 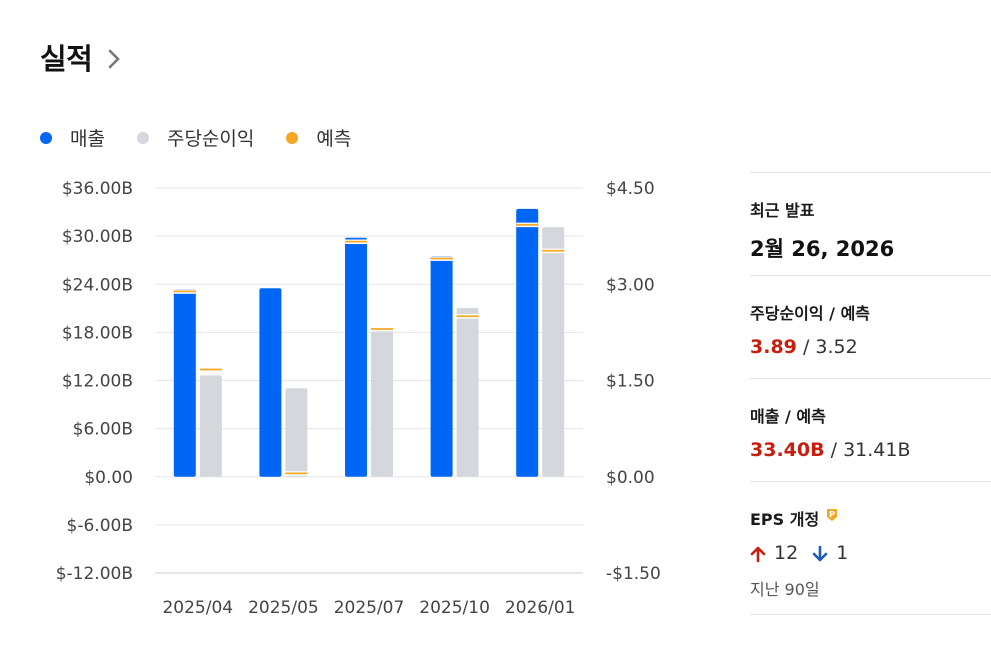 What do you see at coordinates (454, 608) in the screenshot?
I see `x-tick-label: 2025/10` at bounding box center [454, 608].